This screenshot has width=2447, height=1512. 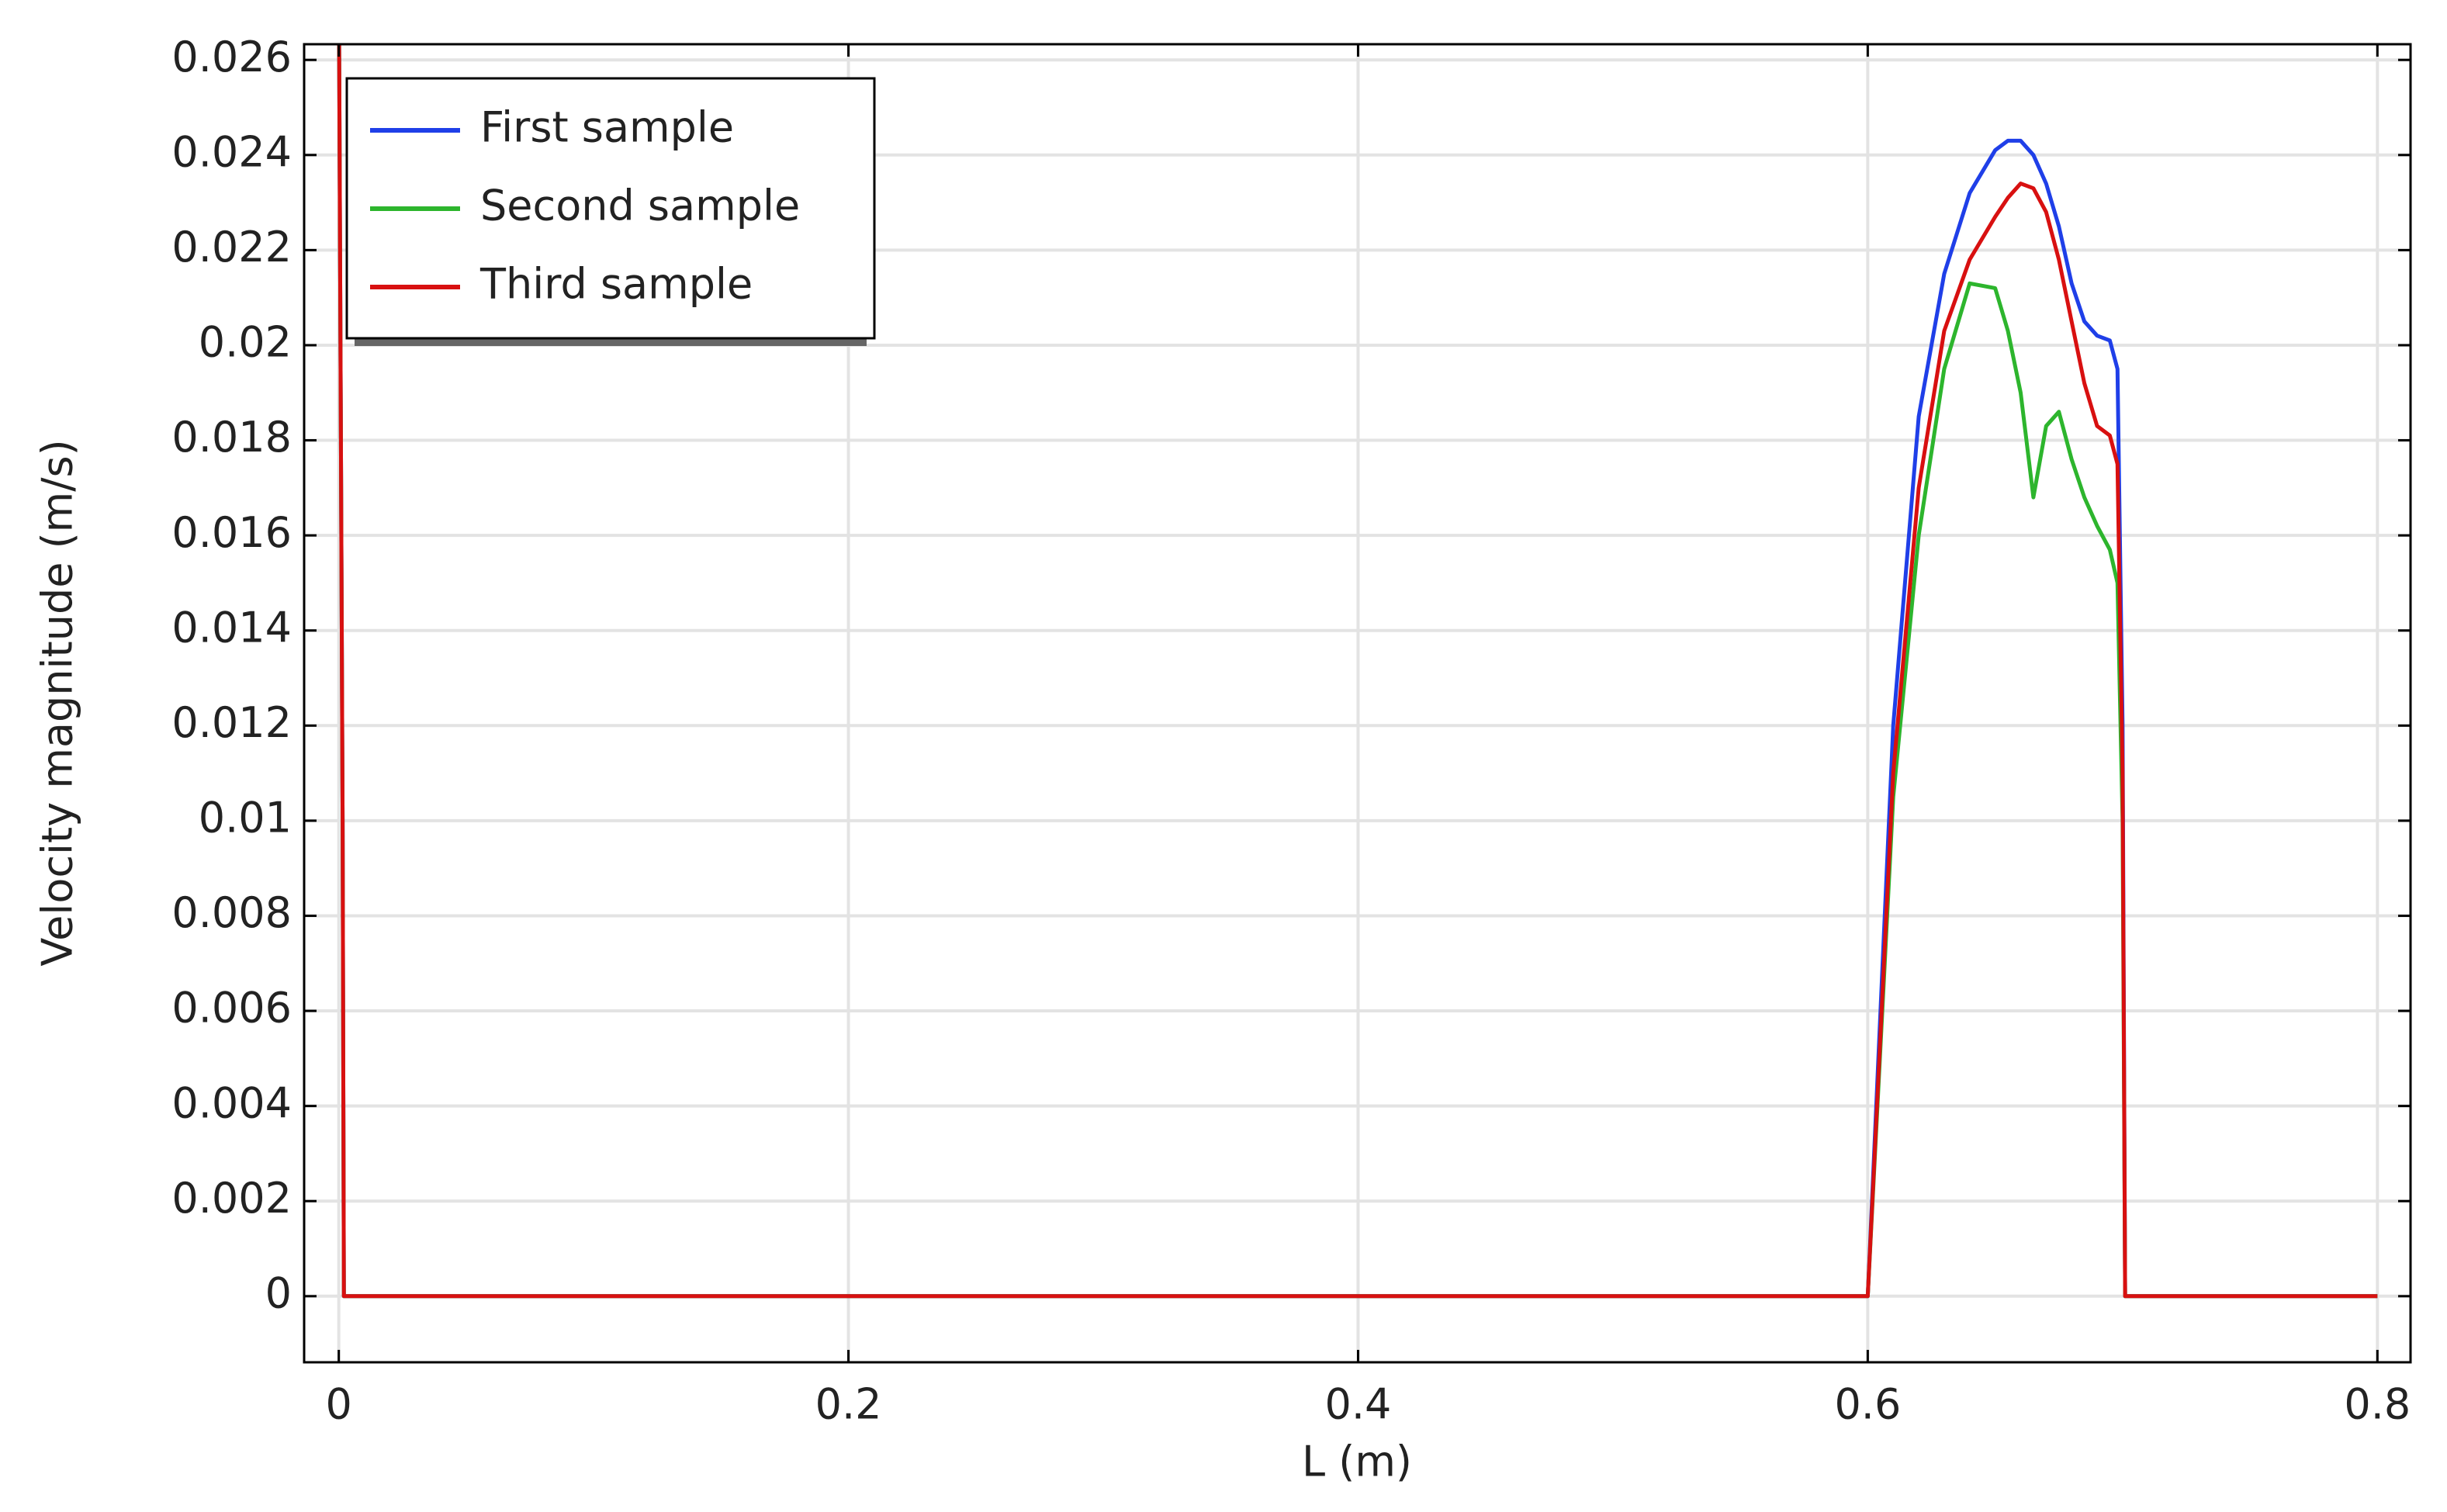 What do you see at coordinates (231, 722) in the screenshot?
I see `y-tick-label: 0.012` at bounding box center [231, 722].